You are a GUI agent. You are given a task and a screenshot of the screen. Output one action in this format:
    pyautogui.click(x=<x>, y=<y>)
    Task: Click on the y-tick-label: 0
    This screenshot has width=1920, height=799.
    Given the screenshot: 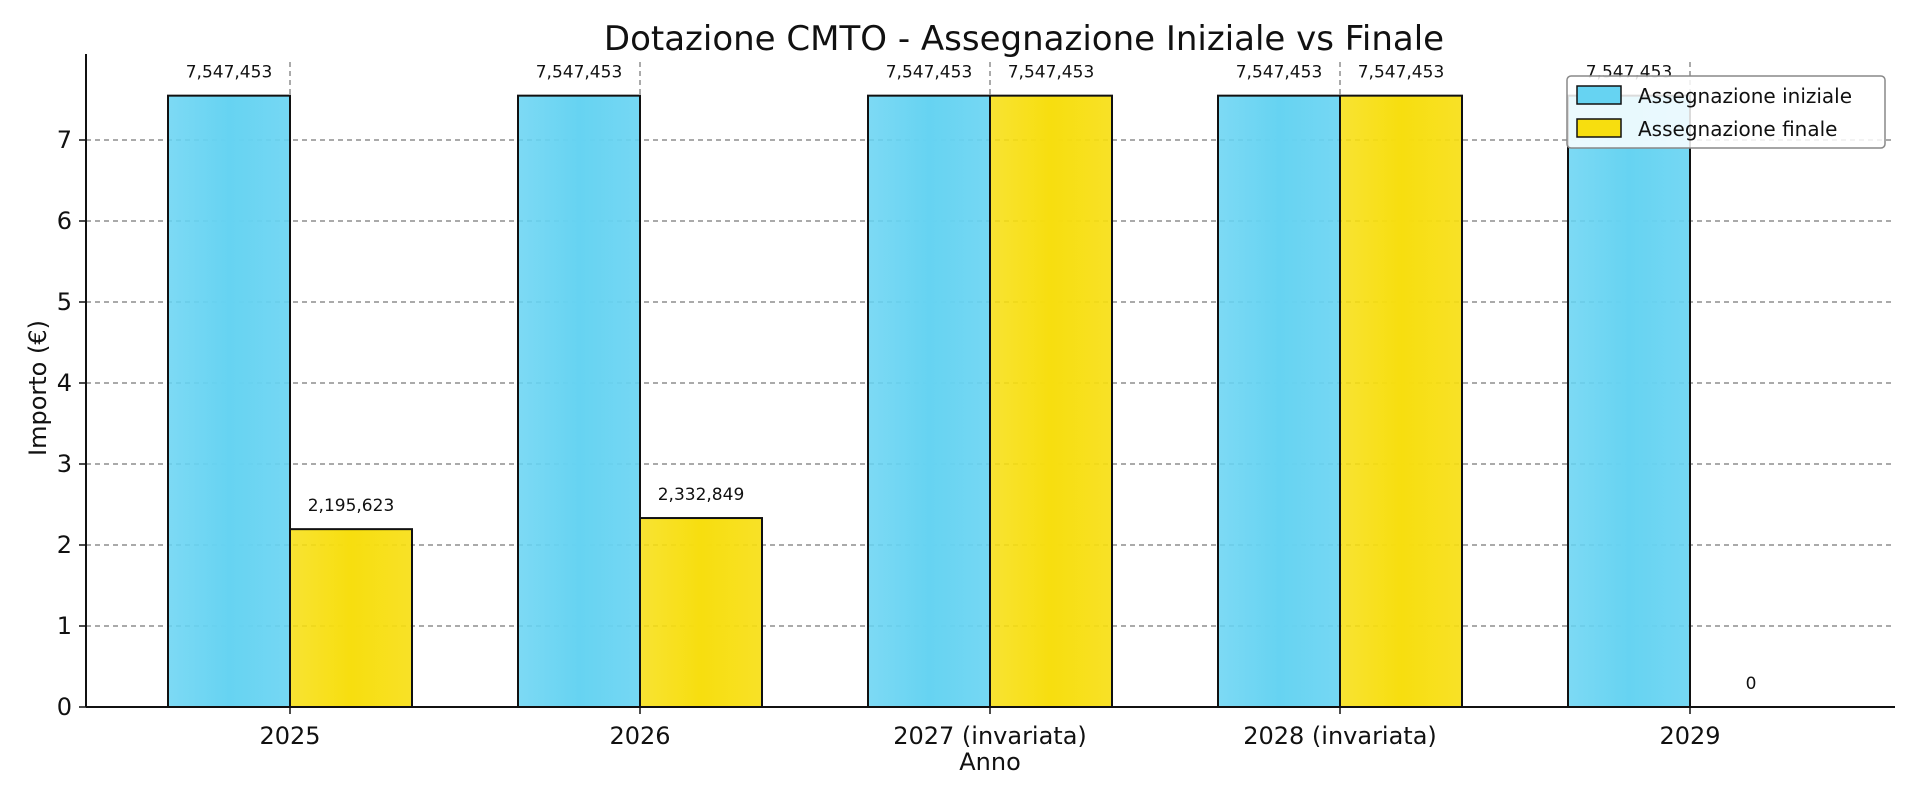 What is the action you would take?
    pyautogui.click(x=64, y=707)
    